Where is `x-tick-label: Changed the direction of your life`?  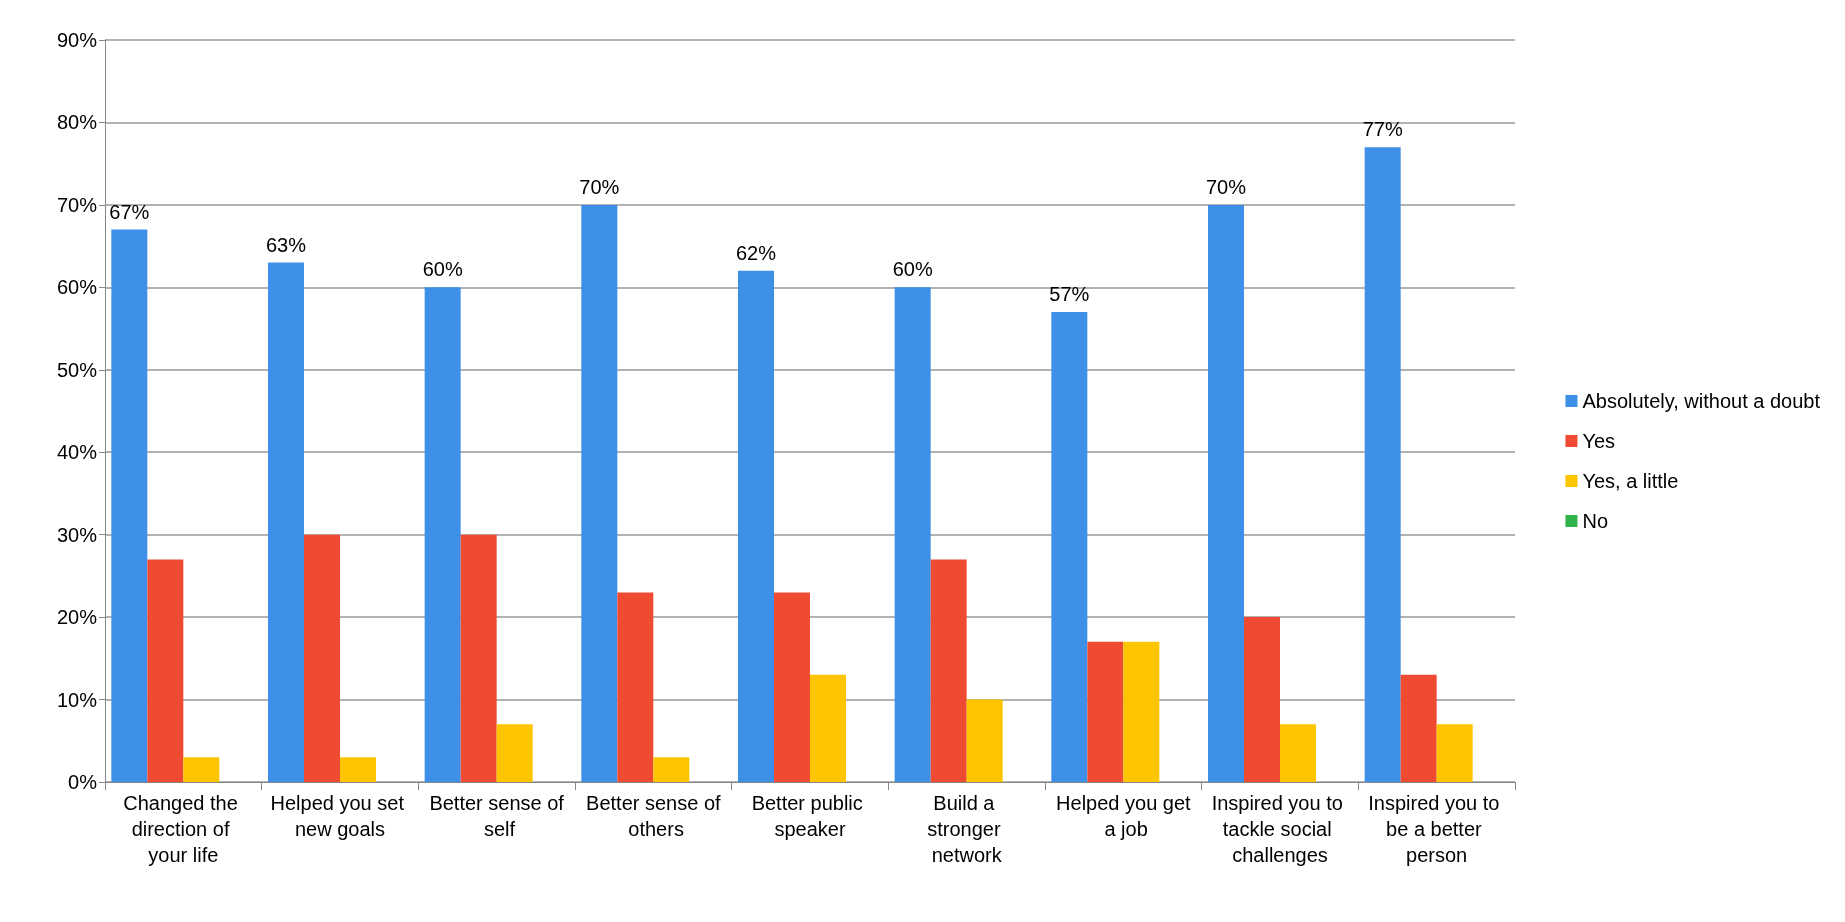 x-tick-label: Changed the direction of your life is located at coordinates (183, 829).